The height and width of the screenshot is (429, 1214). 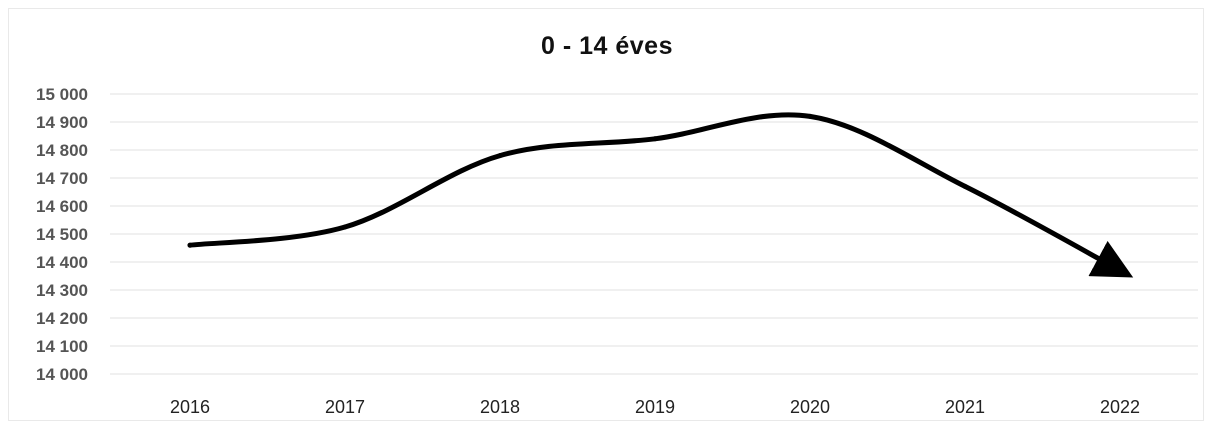 What do you see at coordinates (62, 290) in the screenshot?
I see `y-tick-label: 14 300` at bounding box center [62, 290].